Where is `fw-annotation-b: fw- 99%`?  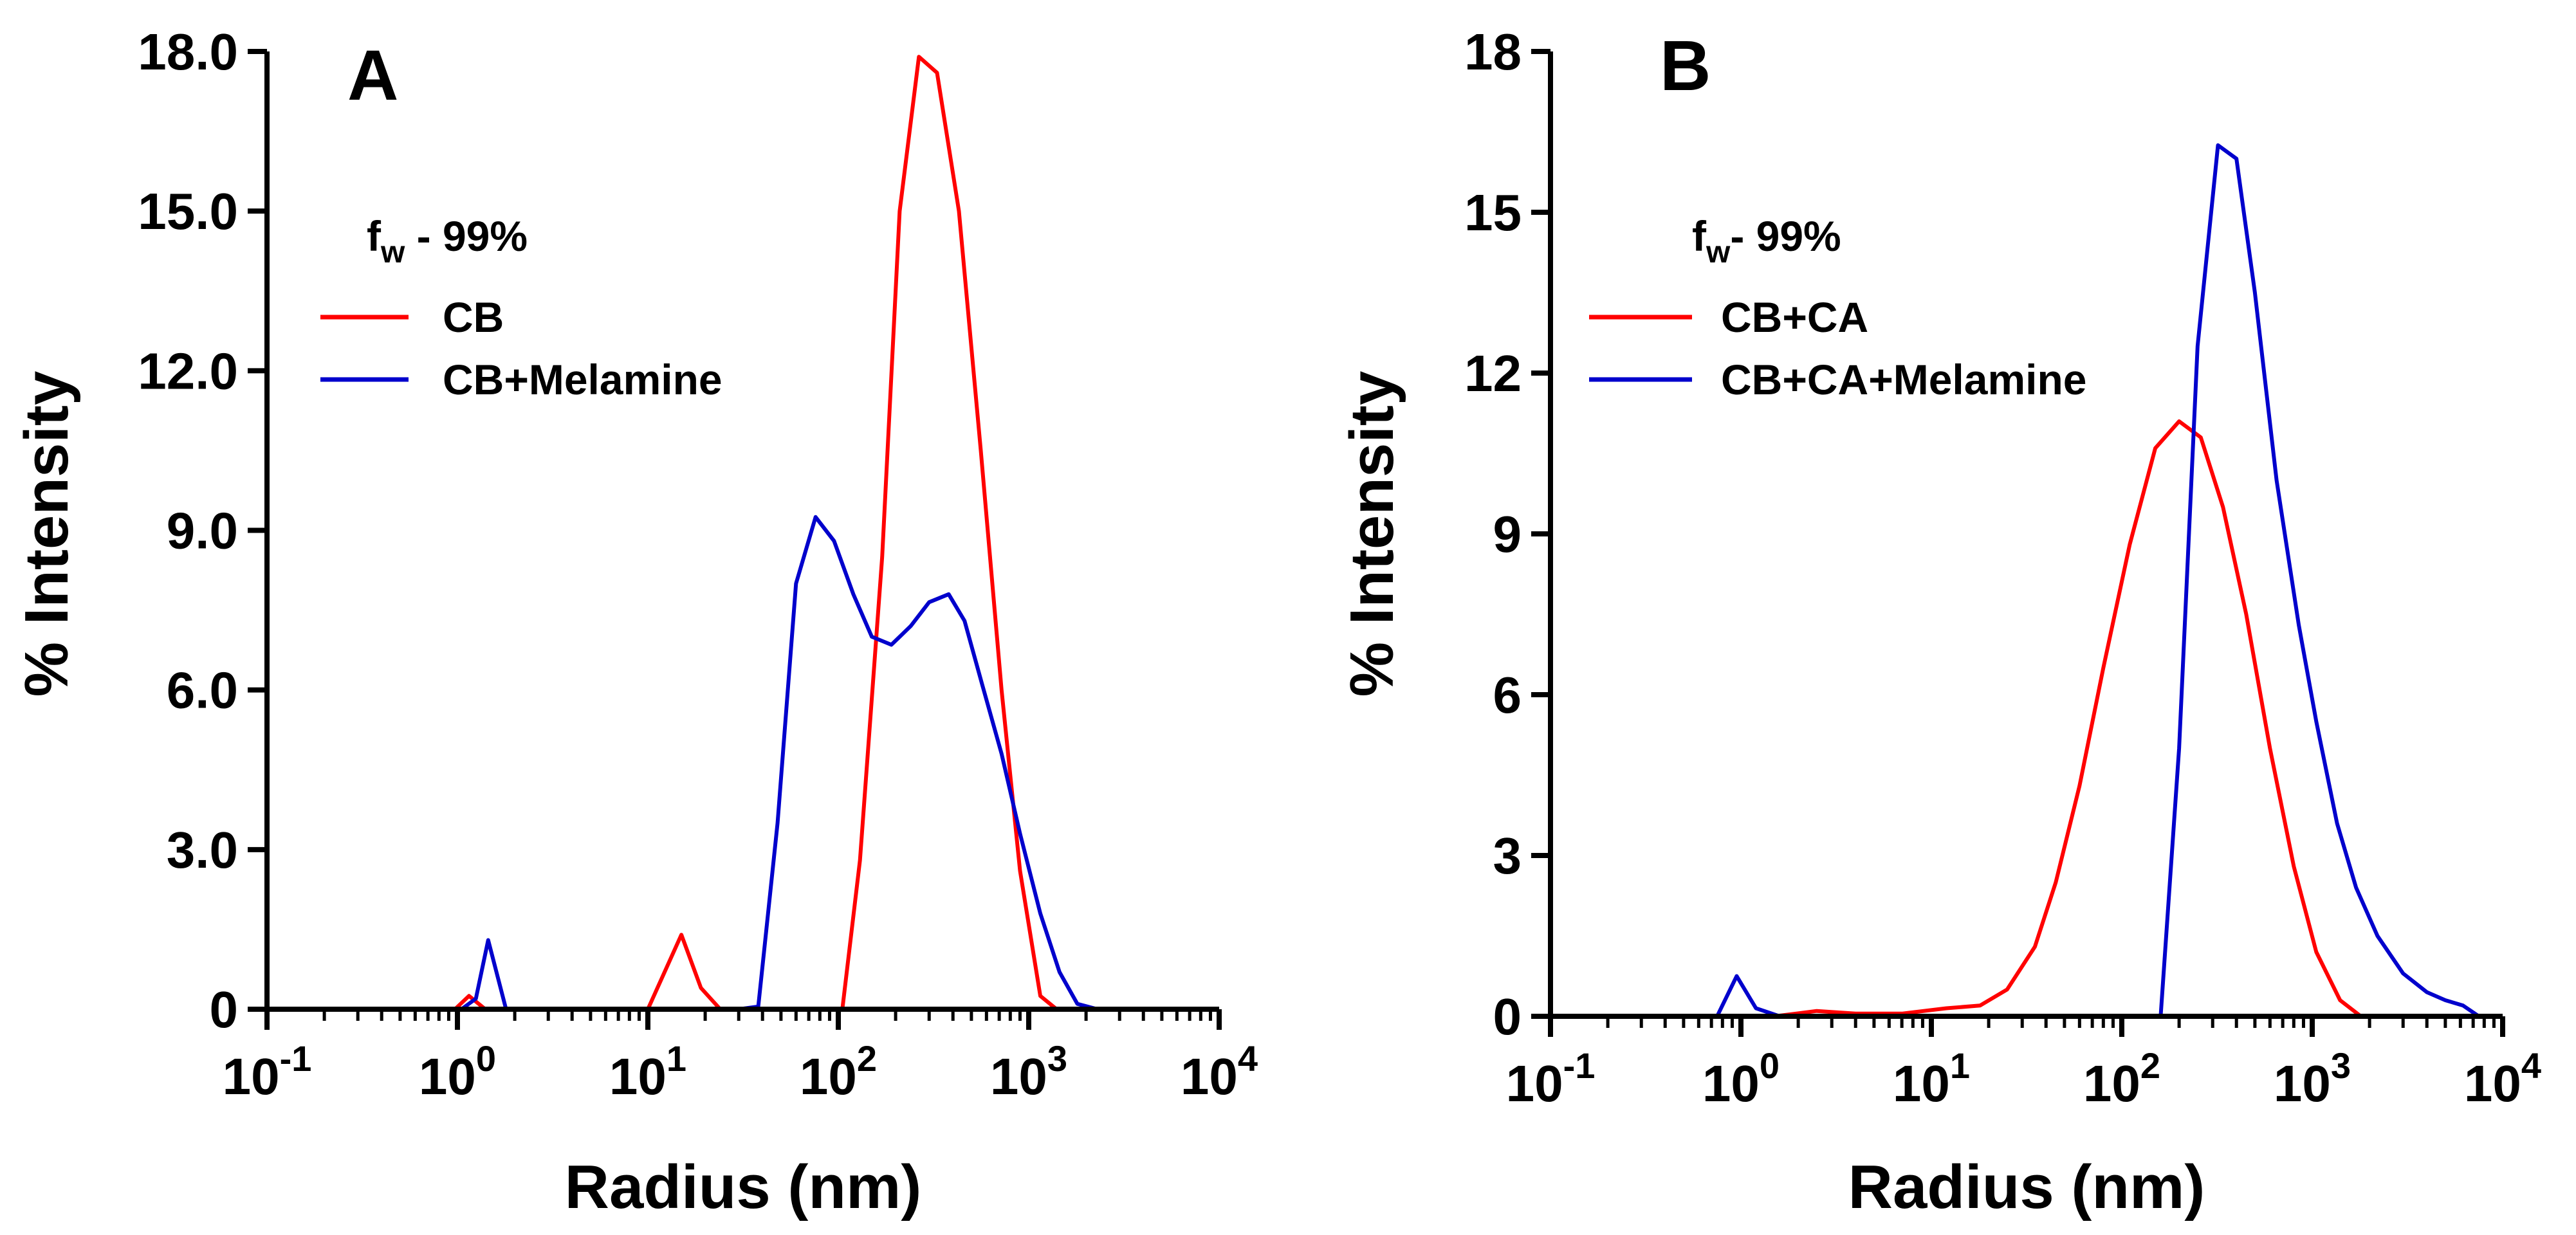 fw-annotation-b: fw- 99% is located at coordinates (1766, 241).